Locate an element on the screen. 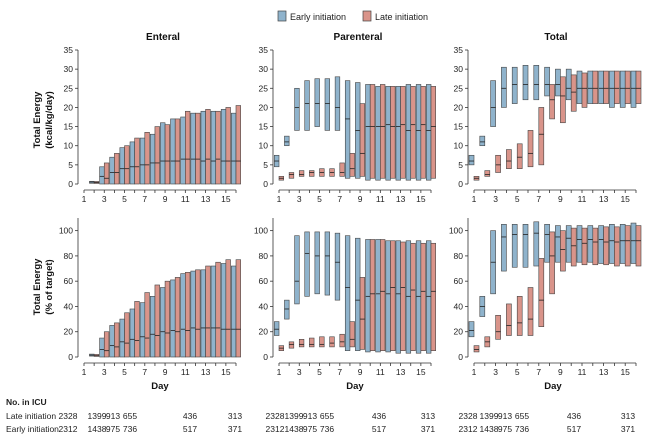 The width and height of the screenshot is (660, 448). x-tick-label: 5 is located at coordinates (319, 372).